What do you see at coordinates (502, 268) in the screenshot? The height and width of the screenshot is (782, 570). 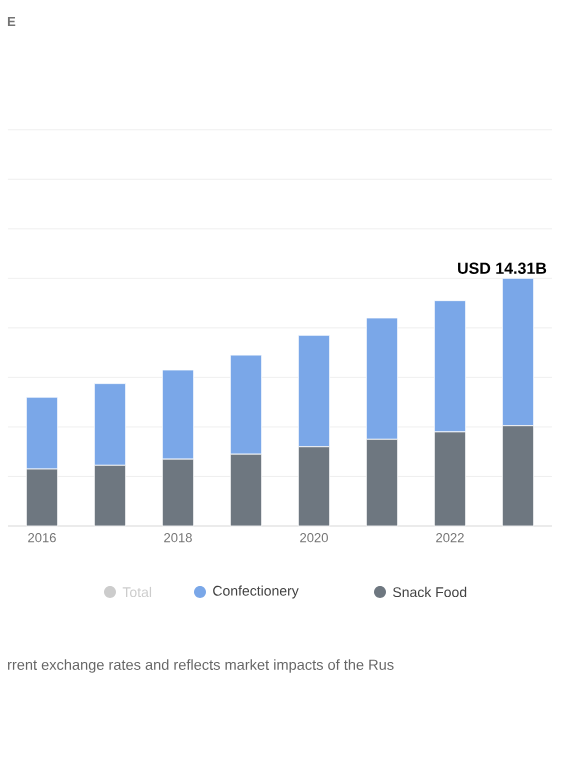 I see `total-label: USD 14.31B` at bounding box center [502, 268].